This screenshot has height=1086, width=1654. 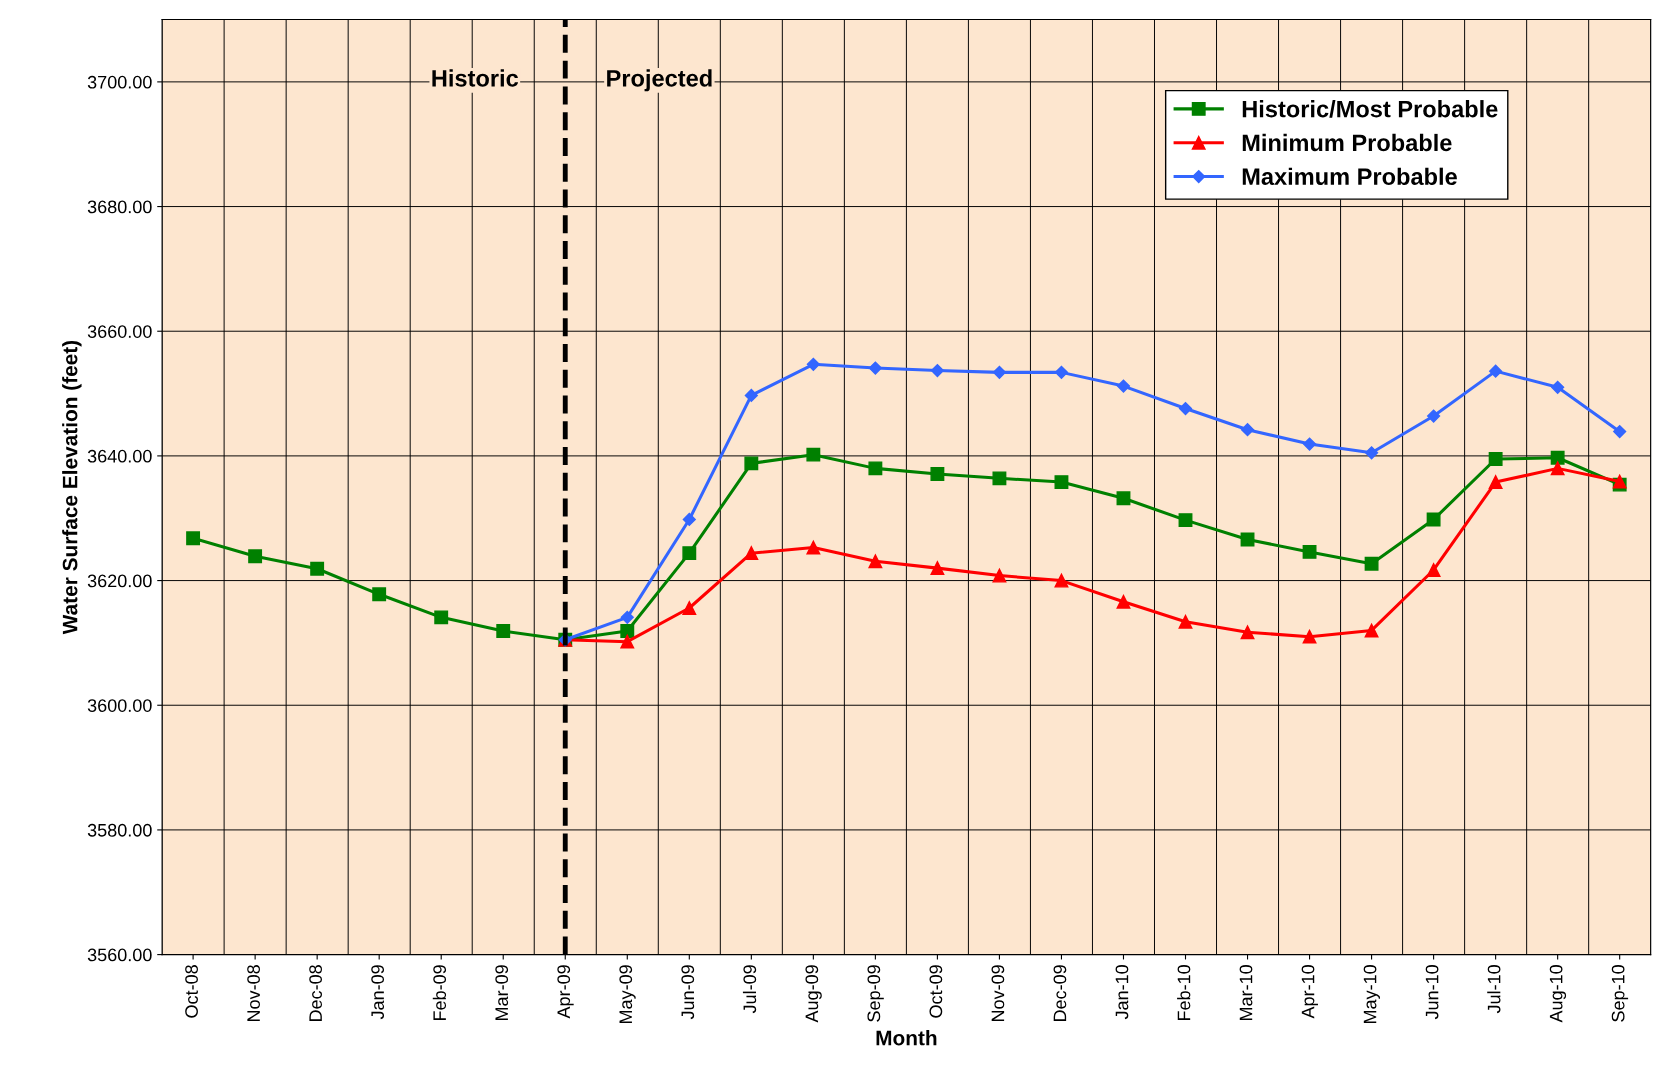 What do you see at coordinates (1620, 993) in the screenshot?
I see `x-tick-label: Sep-10` at bounding box center [1620, 993].